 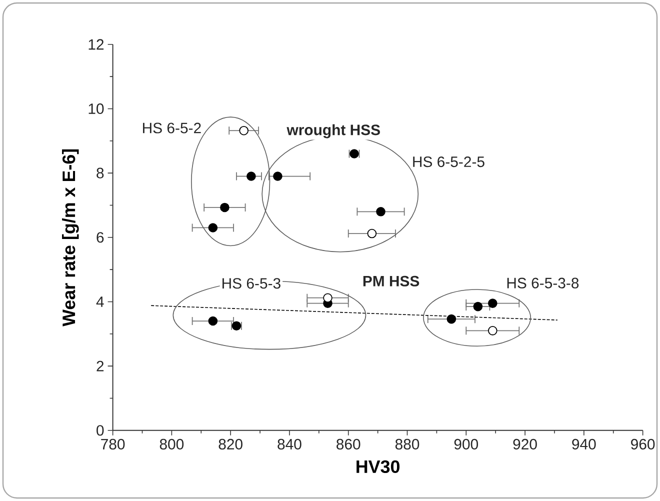 I want to click on y-tick-label: 6, so click(x=100, y=237).